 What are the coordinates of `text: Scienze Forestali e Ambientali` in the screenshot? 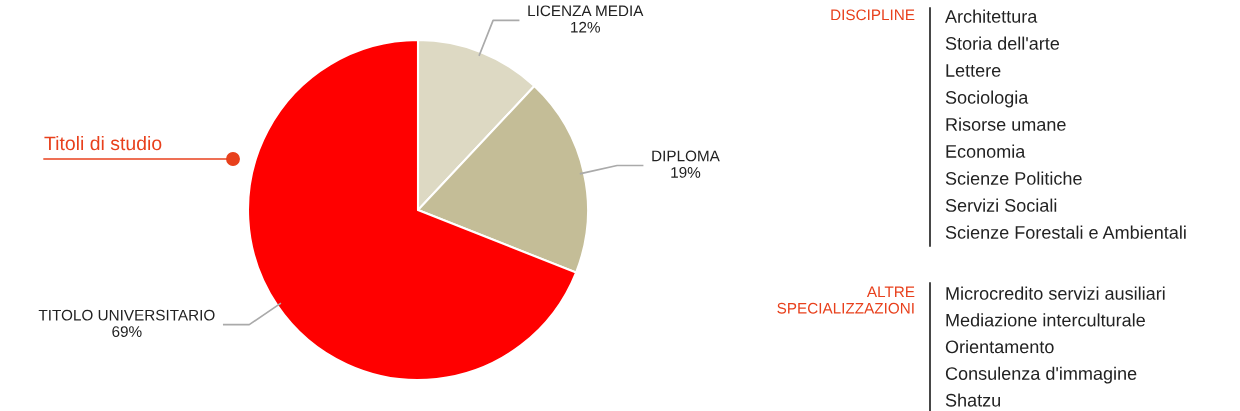 It's located at (1065, 232).